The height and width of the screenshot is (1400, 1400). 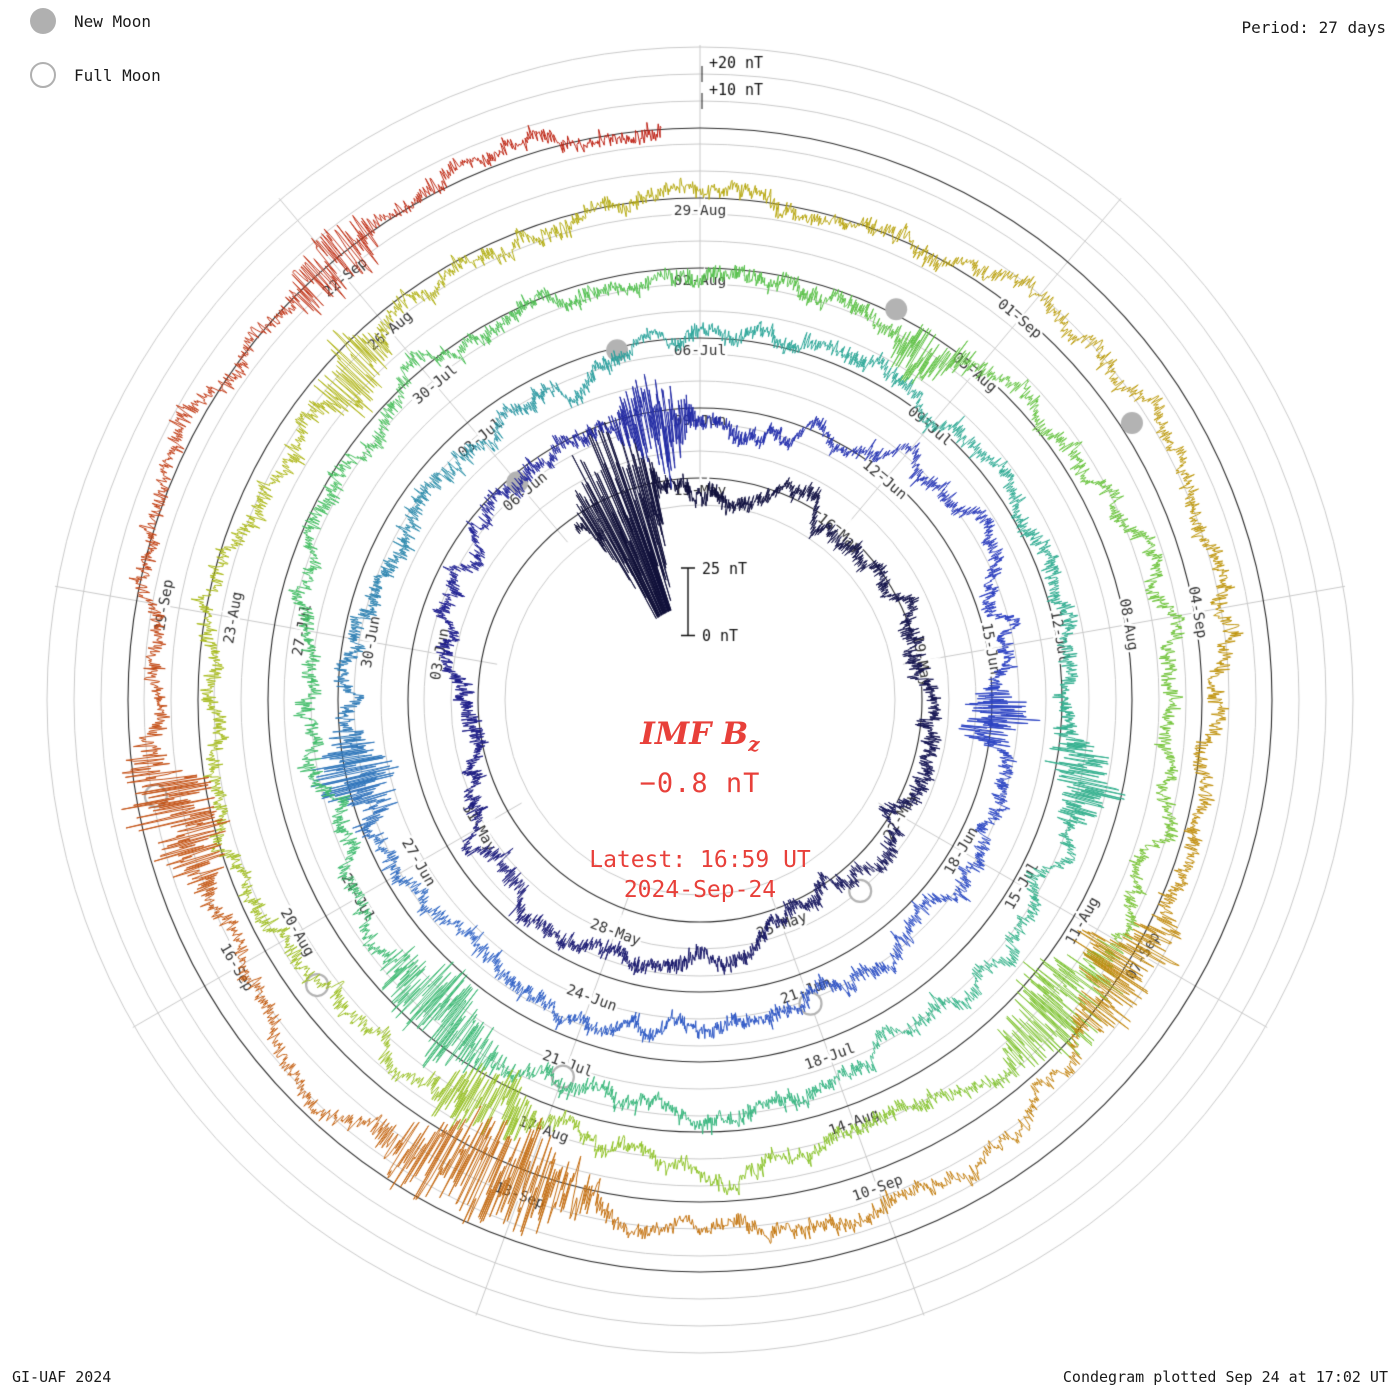 I want to click on moon-legend: New Moon Full Moon, so click(x=95, y=62).